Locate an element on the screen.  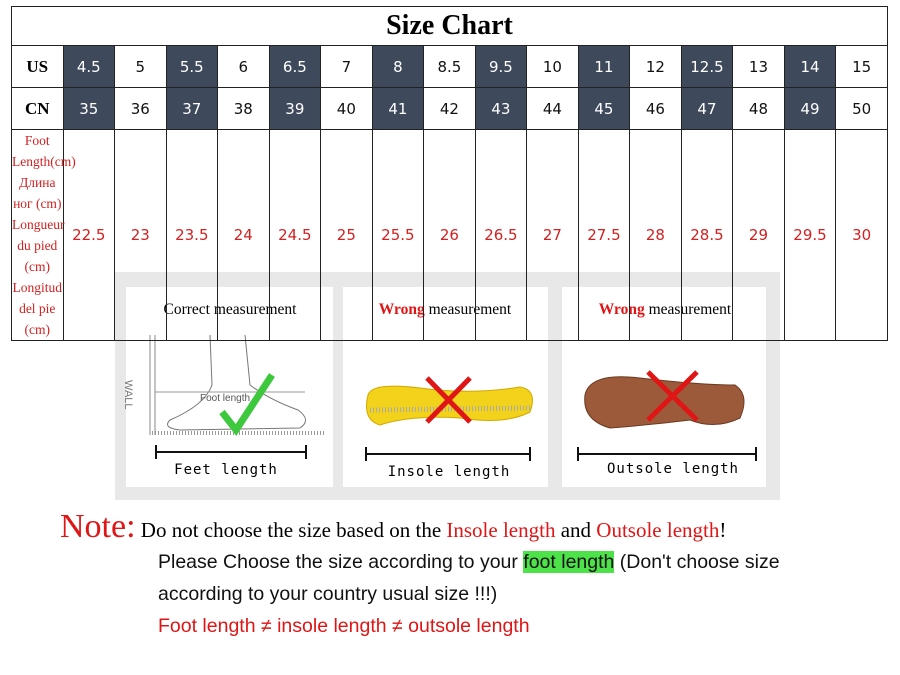
size-cell: 28.5 is located at coordinates (707, 235).